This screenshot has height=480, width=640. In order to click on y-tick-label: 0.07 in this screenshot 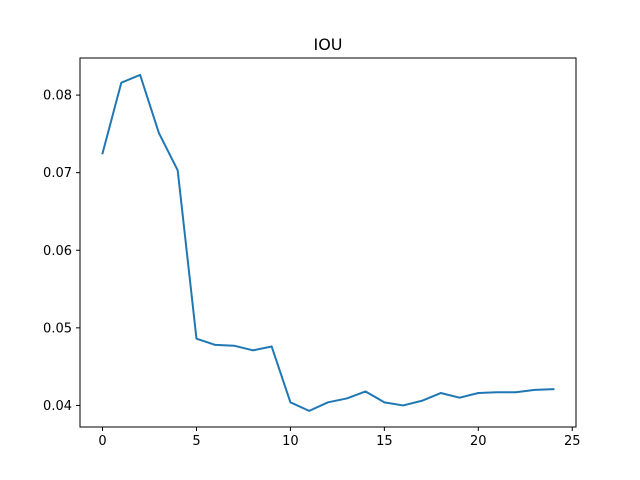, I will do `click(57, 173)`.